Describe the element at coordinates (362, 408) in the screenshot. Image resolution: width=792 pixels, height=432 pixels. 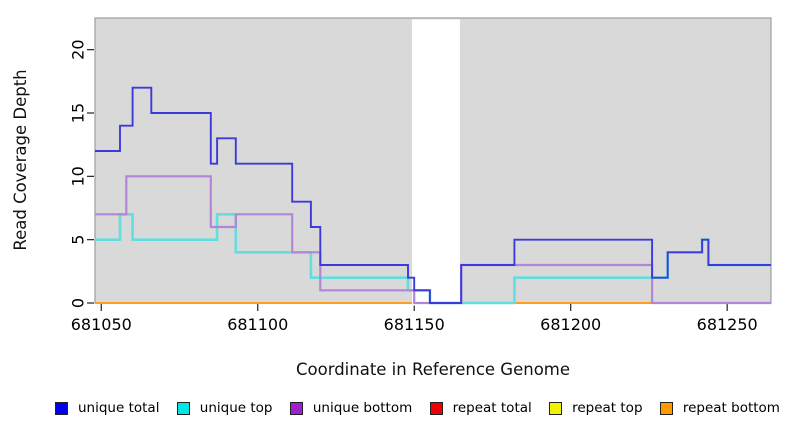
I see `legend-label: unique bottom` at that location.